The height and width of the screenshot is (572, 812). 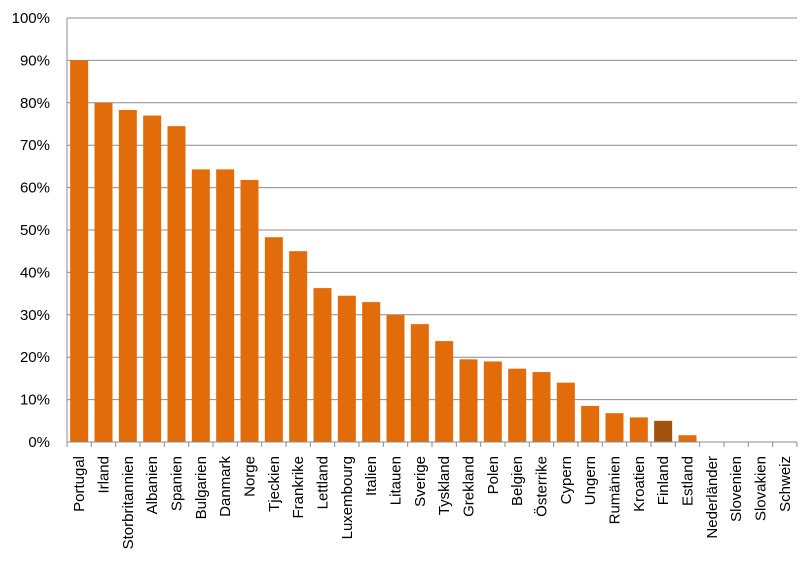 I want to click on x-category-label: Sverige, so click(x=420, y=481).